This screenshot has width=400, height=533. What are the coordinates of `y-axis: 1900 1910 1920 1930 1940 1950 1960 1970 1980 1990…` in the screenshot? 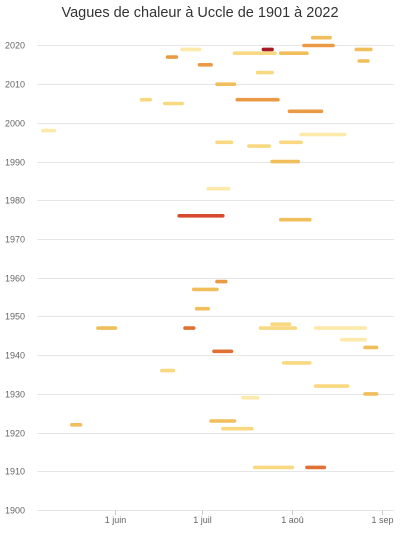 It's located at (15, 278).